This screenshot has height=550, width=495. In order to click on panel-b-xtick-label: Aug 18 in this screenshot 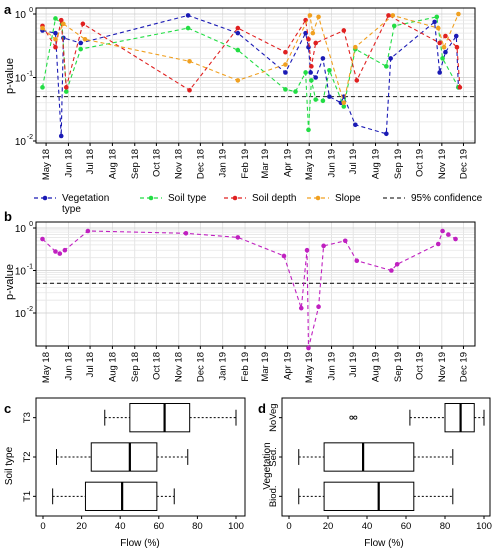, I will do `click(112, 367)`.